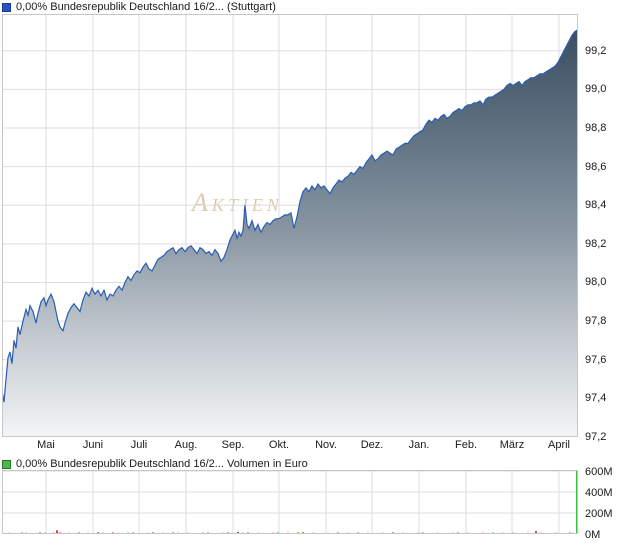  I want to click on price-y-tick-label: 97,8, so click(596, 321).